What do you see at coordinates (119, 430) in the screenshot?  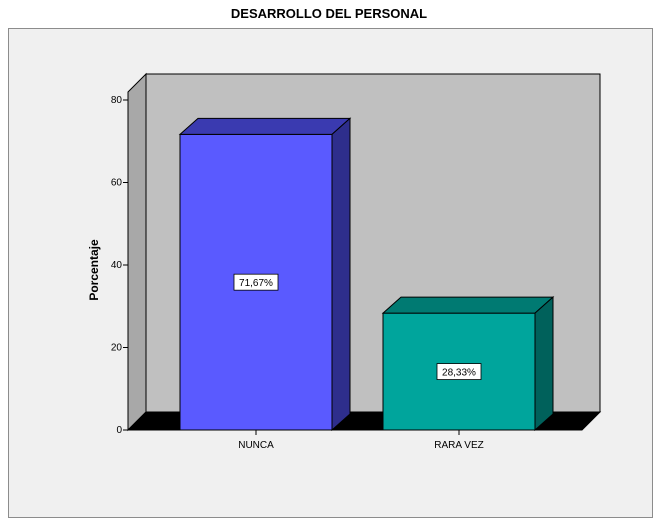 I see `y-tick-label: 0` at bounding box center [119, 430].